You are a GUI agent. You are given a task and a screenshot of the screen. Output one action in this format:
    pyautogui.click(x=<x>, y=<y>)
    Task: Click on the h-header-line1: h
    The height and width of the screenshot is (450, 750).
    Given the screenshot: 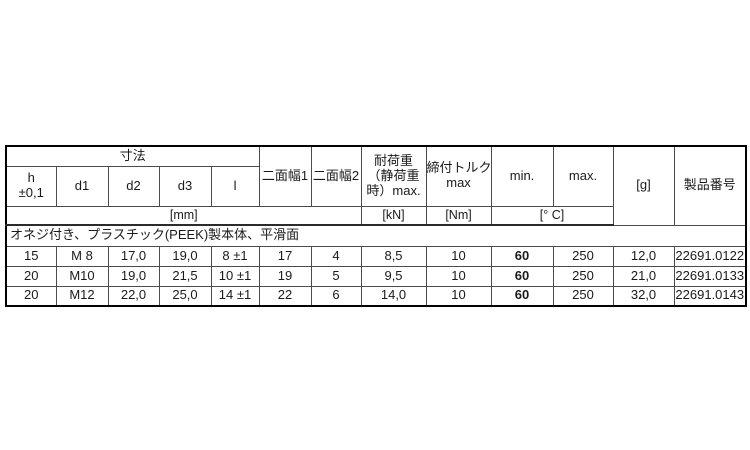 What is the action you would take?
    pyautogui.click(x=31, y=178)
    